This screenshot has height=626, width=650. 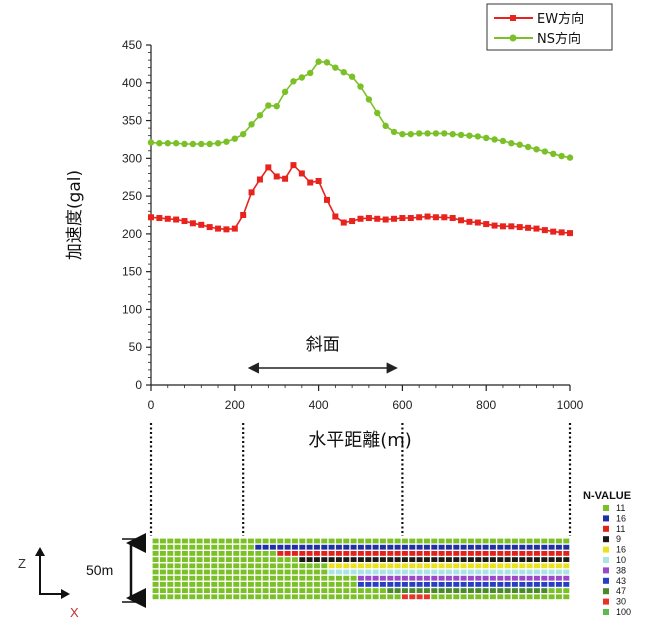 What do you see at coordinates (75, 215) in the screenshot?
I see `y-axis-label: 加速度(gal)` at bounding box center [75, 215].